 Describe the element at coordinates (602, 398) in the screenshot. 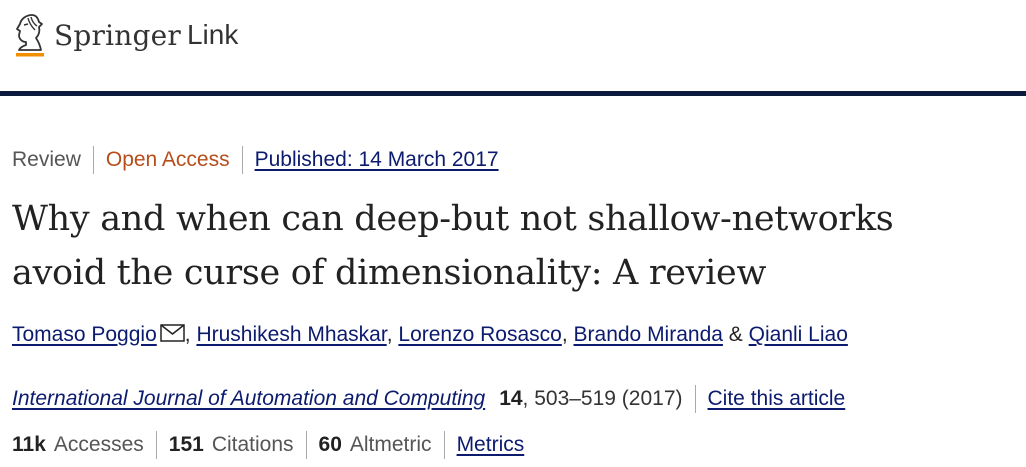

I see `journal-pages-year: , 503–519 (2017)` at that location.